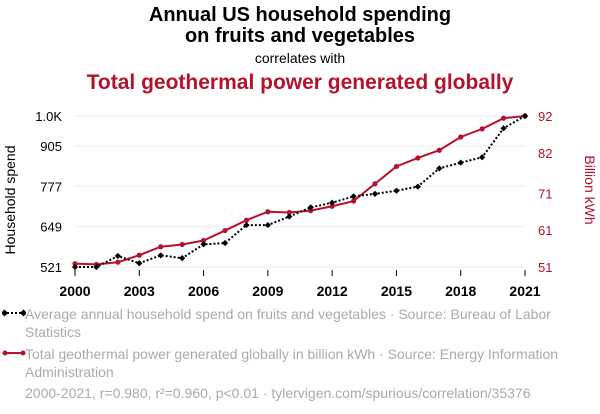 This screenshot has height=414, width=600. I want to click on point-household-spend-2016, so click(417, 186).